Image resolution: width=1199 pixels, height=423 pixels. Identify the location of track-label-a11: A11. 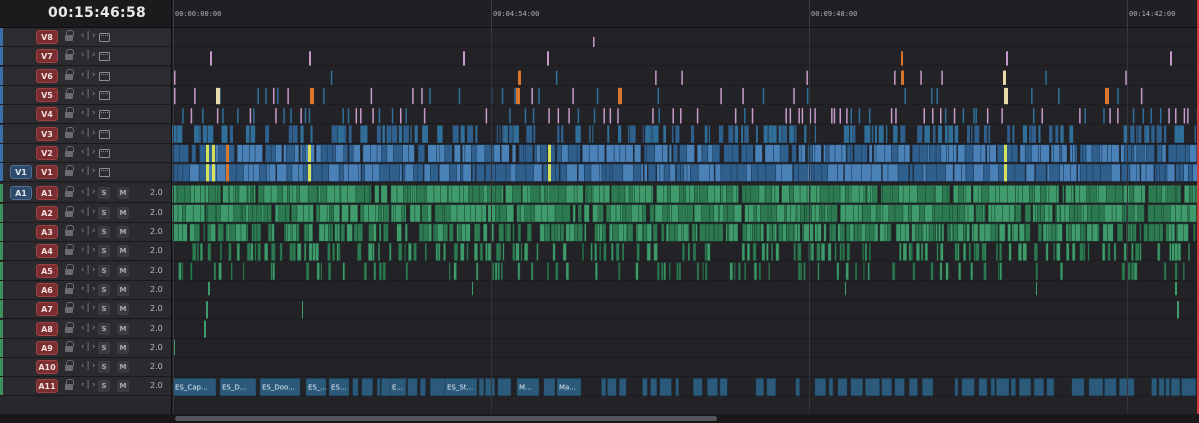
(47, 386).